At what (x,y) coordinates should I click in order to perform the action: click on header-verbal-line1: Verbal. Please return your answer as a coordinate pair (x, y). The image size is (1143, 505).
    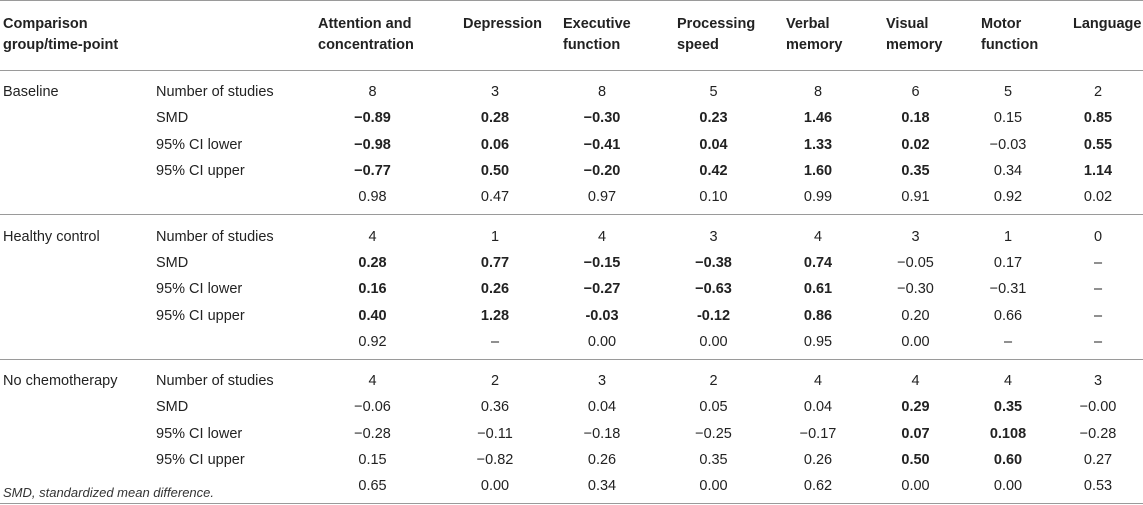
    Looking at the image, I should click on (808, 24).